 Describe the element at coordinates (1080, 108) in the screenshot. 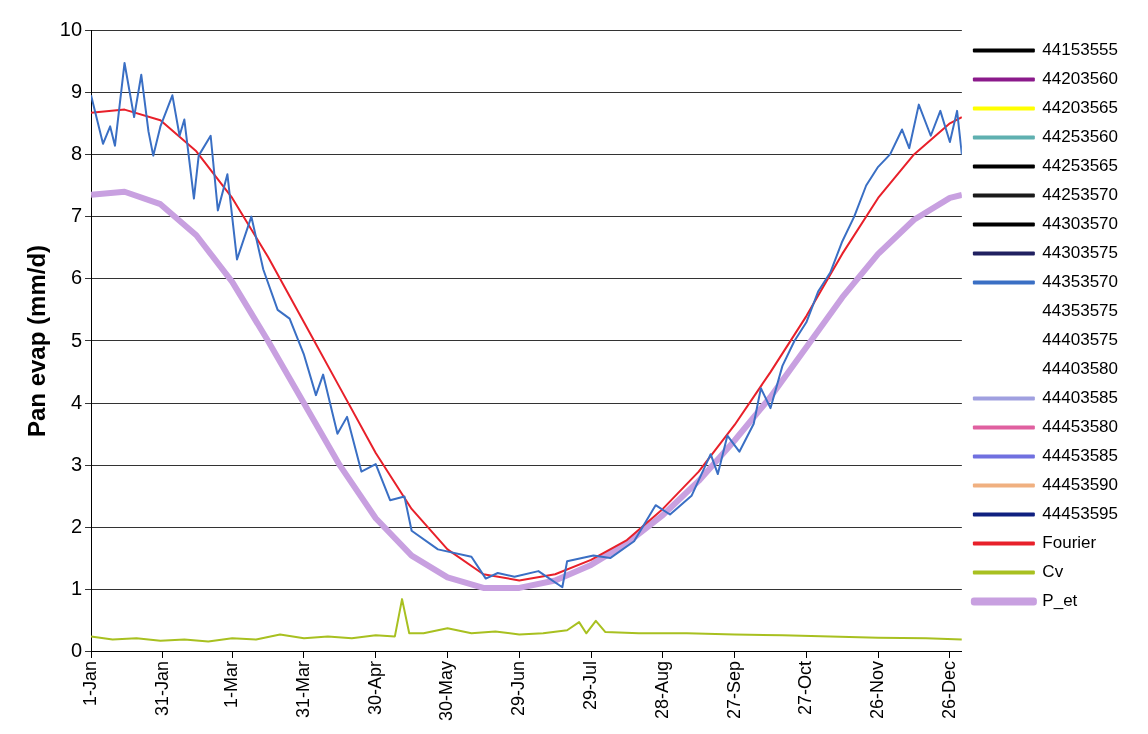

I see `legend-label: 44203565` at that location.